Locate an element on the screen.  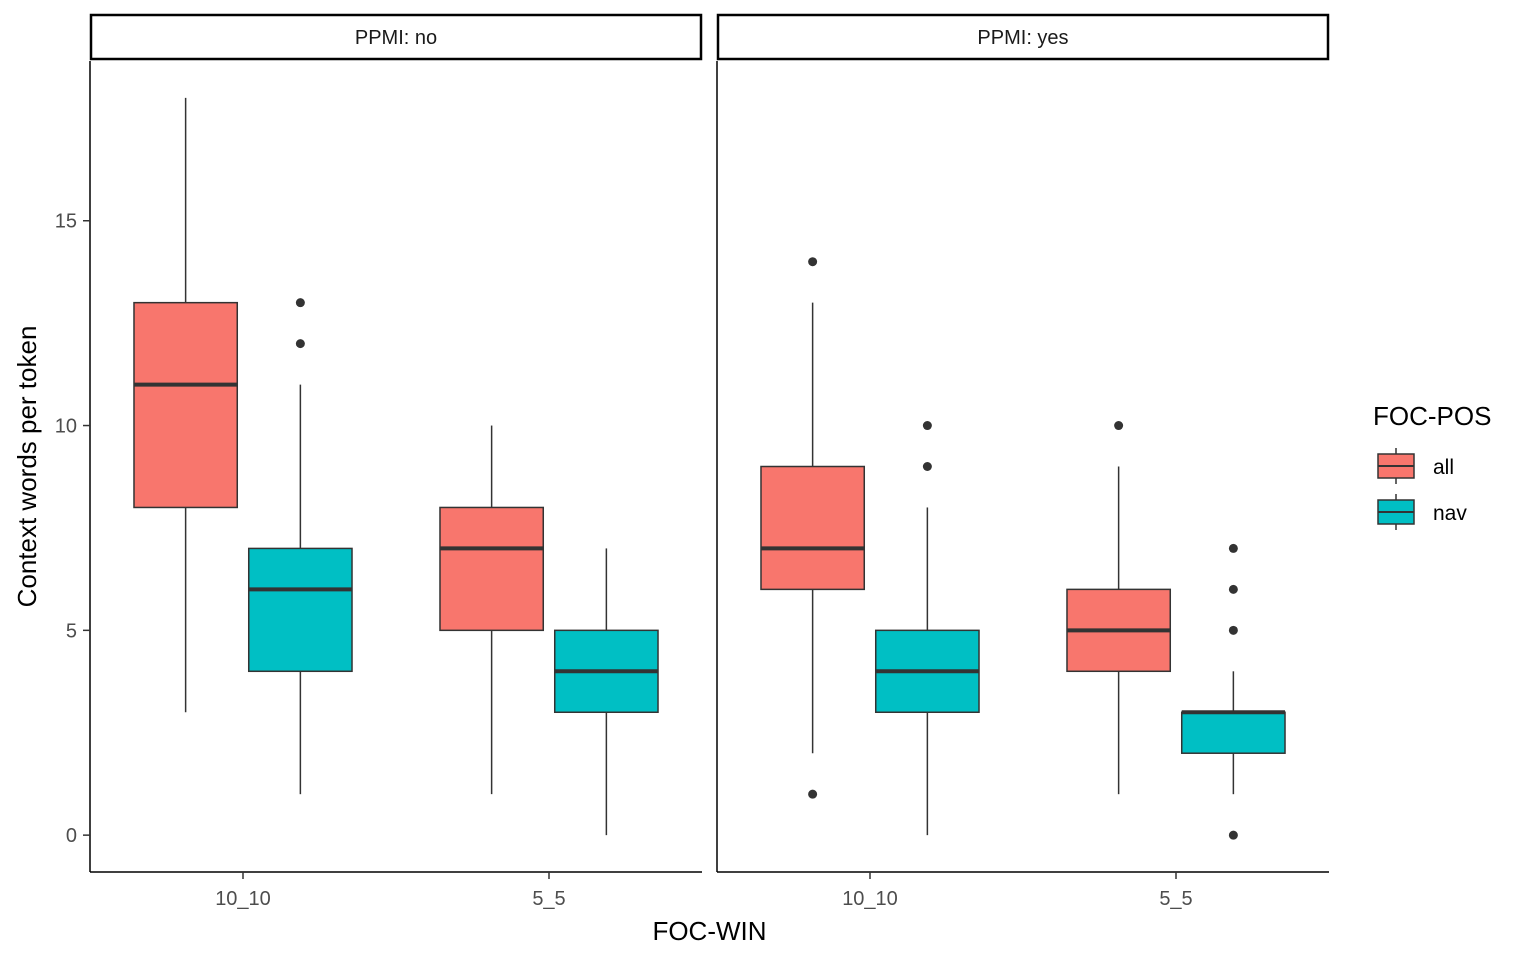
legend: FOC-POS all nav is located at coordinates (1432, 465).